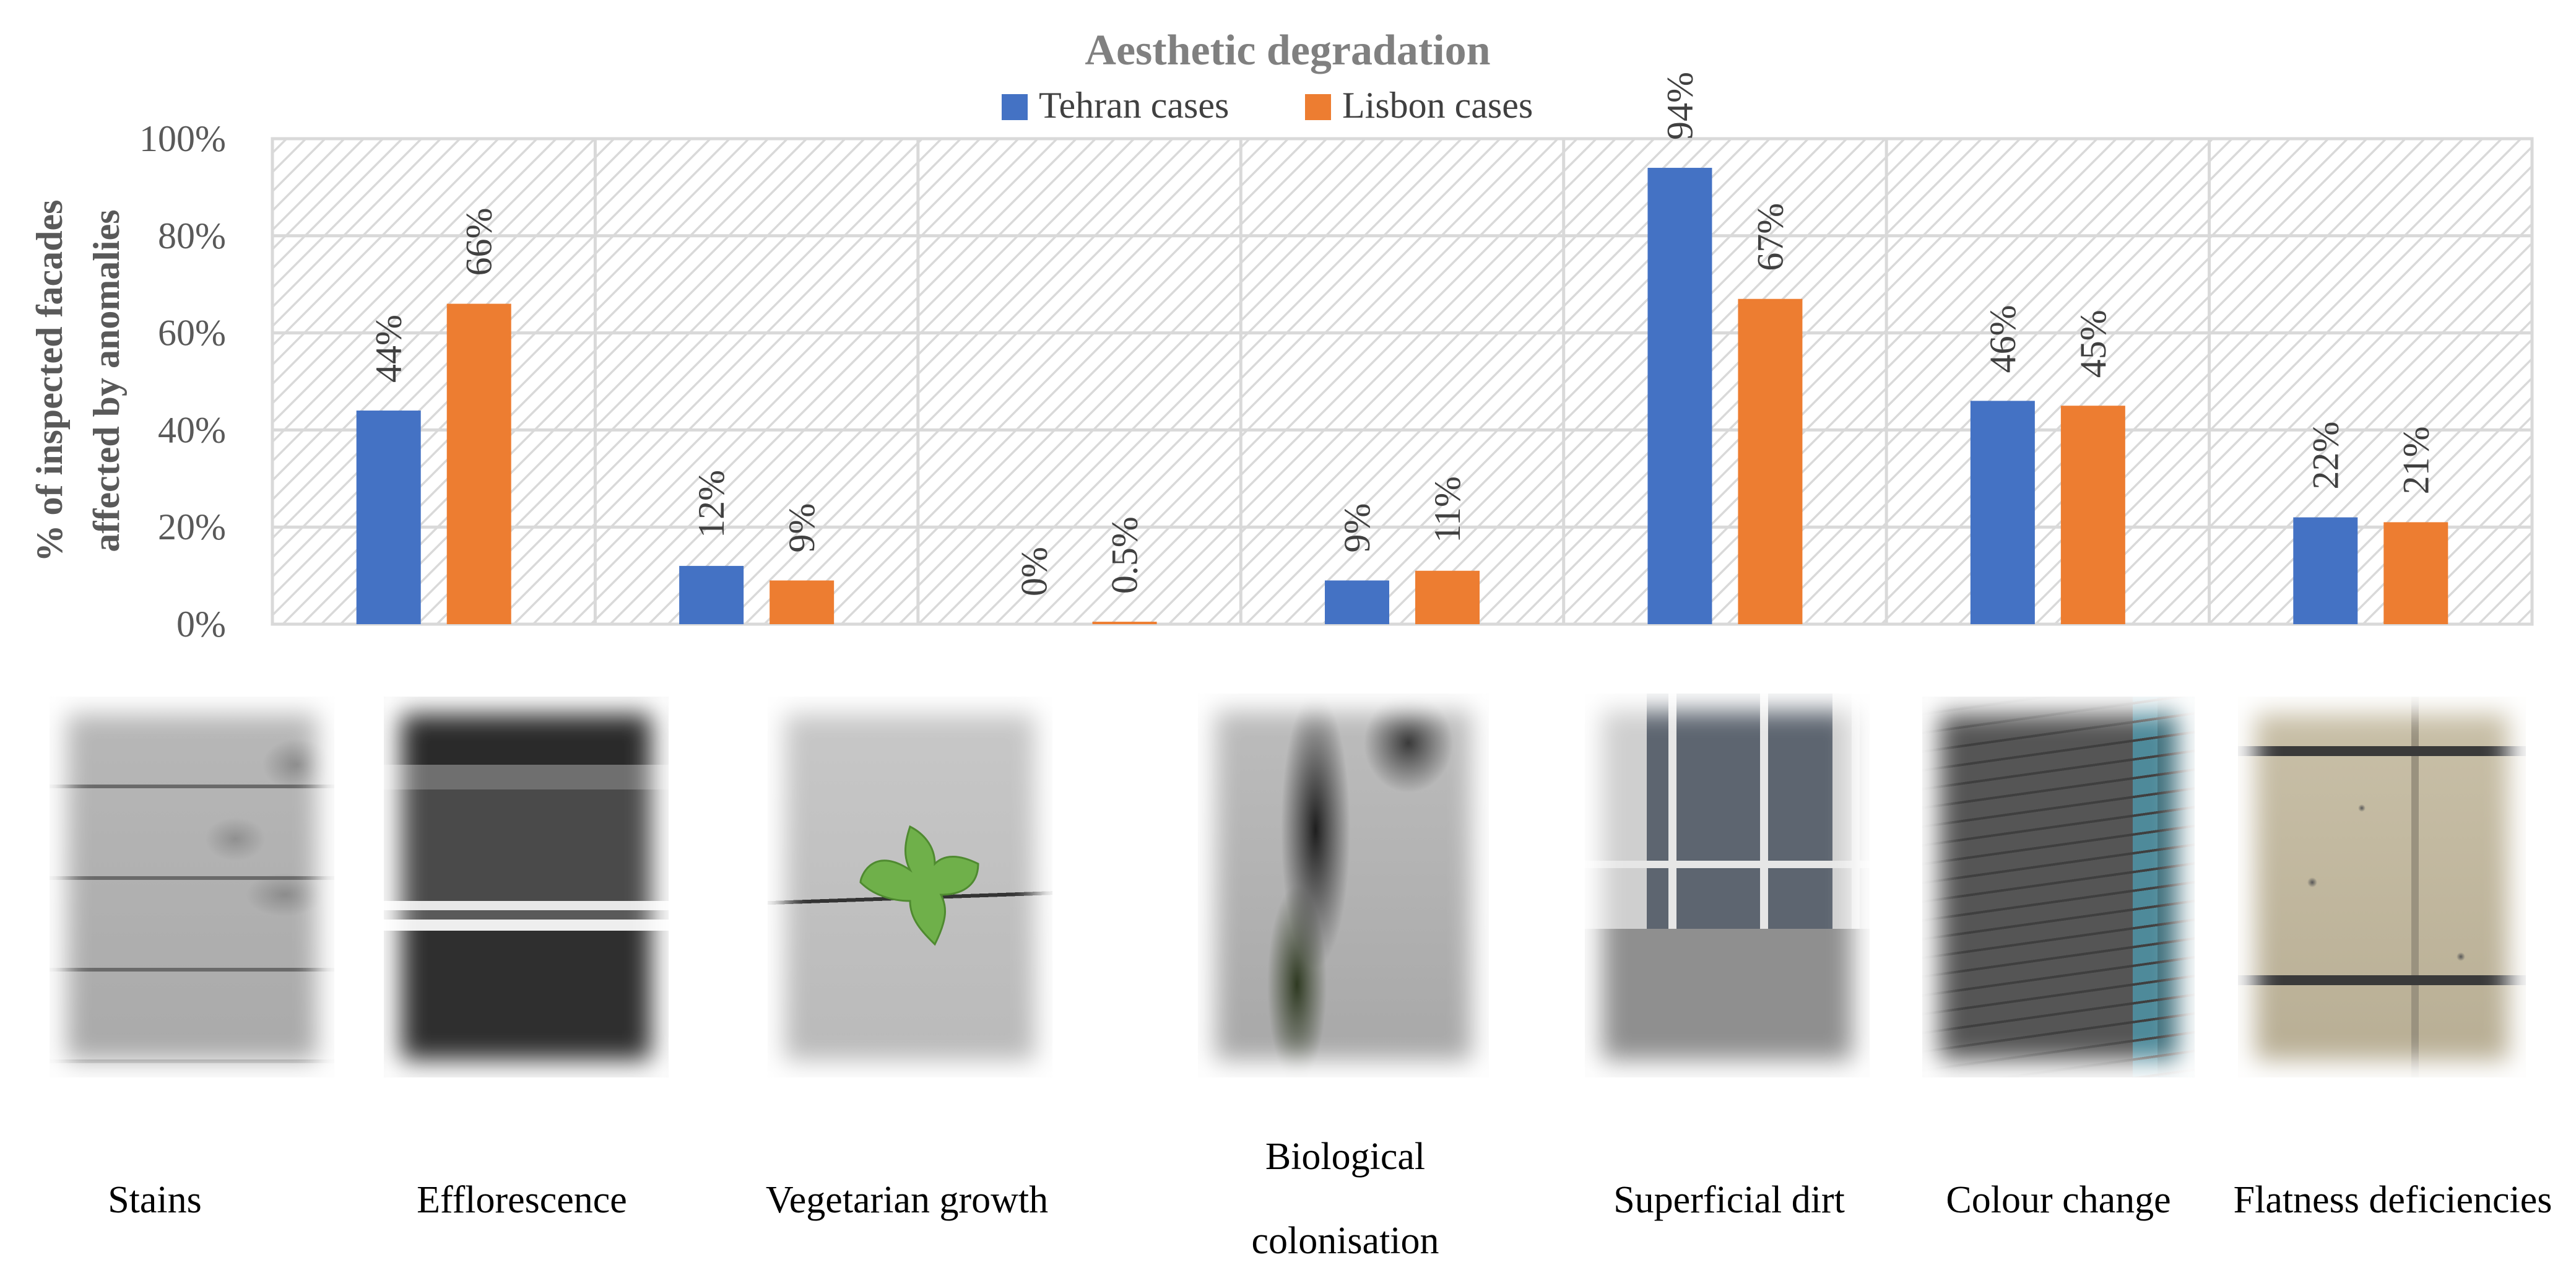 This screenshot has height=1283, width=2576. What do you see at coordinates (1124, 555) in the screenshot?
I see `data-label-lisbon: 0.5%` at bounding box center [1124, 555].